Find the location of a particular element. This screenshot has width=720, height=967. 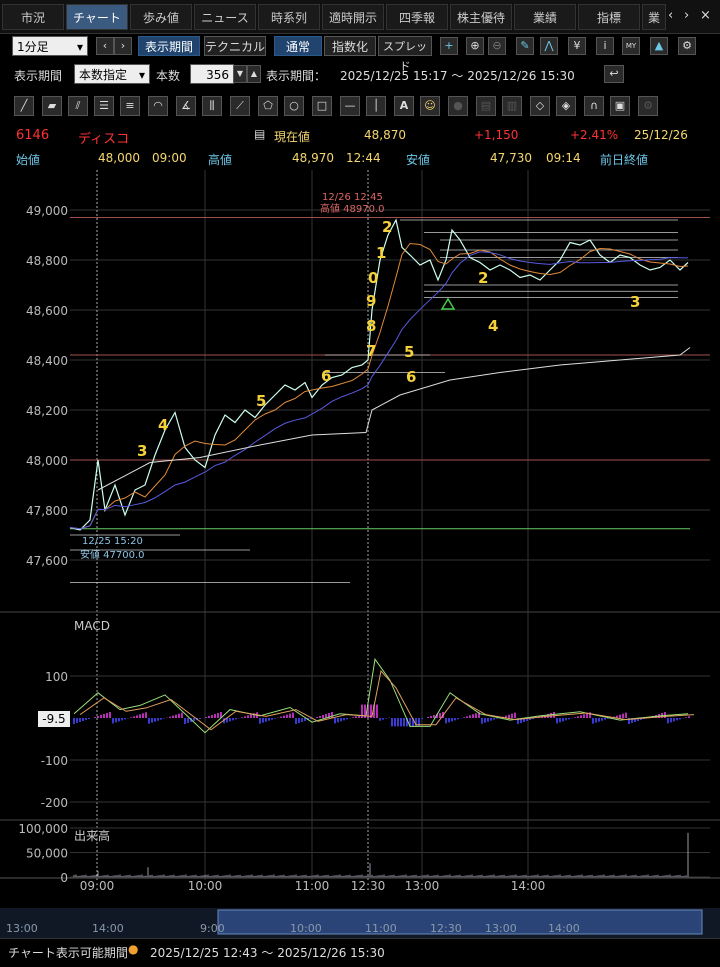

yen-icon: ¥ is located at coordinates (577, 46).